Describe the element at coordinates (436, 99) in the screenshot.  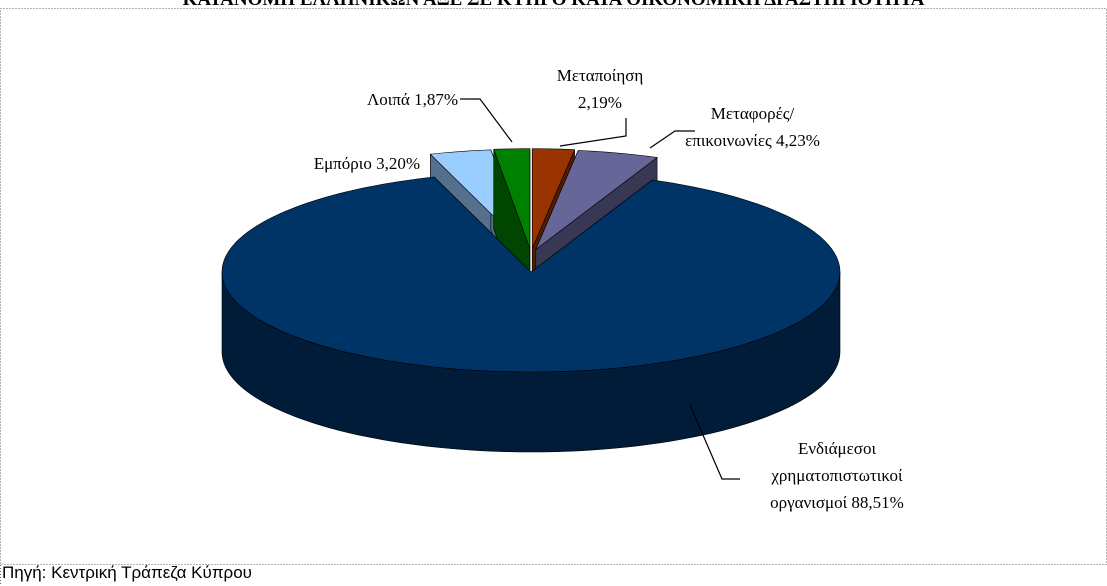
I see `value-label: 1,87%` at that location.